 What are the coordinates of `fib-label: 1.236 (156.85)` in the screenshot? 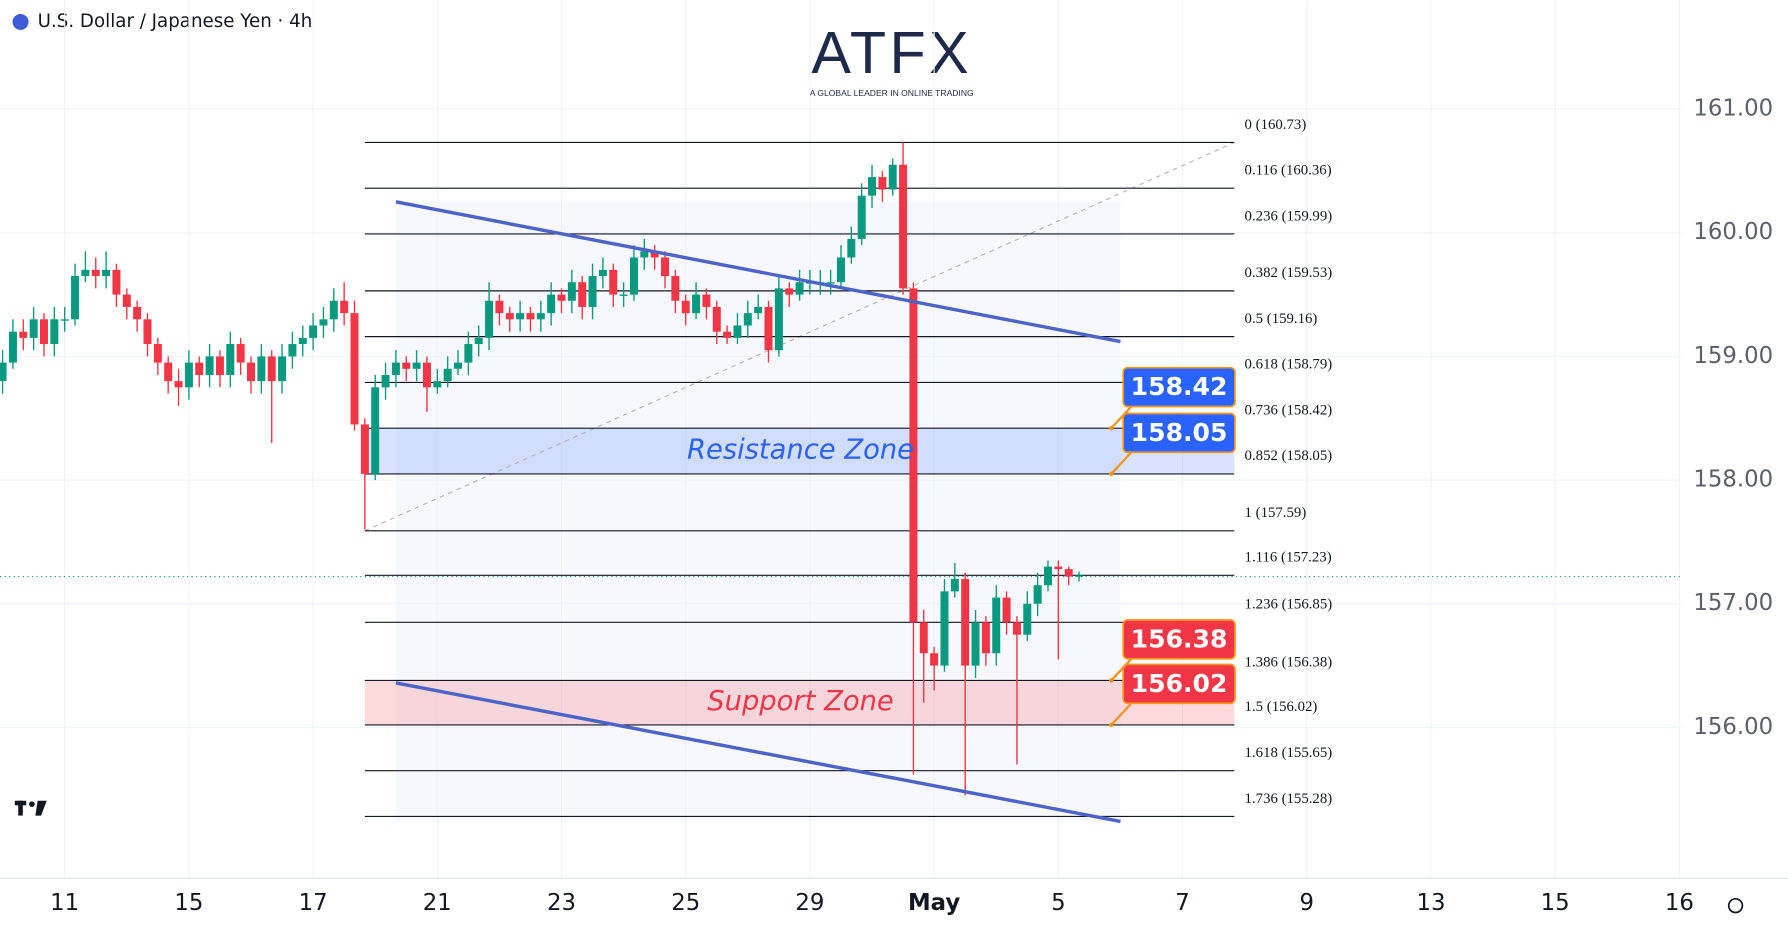 It's located at (1289, 605).